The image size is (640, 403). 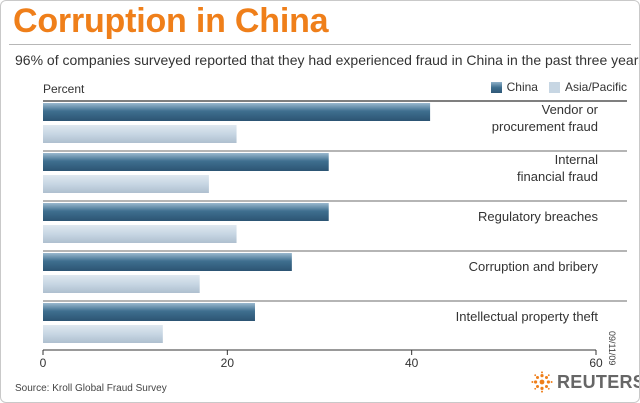 What do you see at coordinates (557, 176) in the screenshot?
I see `category-label-line: financial fraud` at bounding box center [557, 176].